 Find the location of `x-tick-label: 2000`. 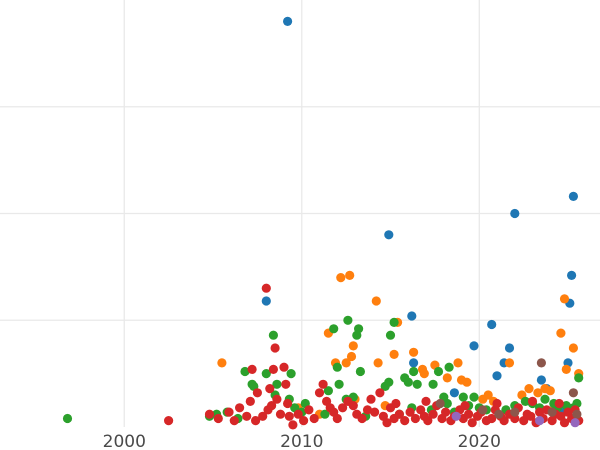

x-tick-label: 2000 is located at coordinates (124, 441).